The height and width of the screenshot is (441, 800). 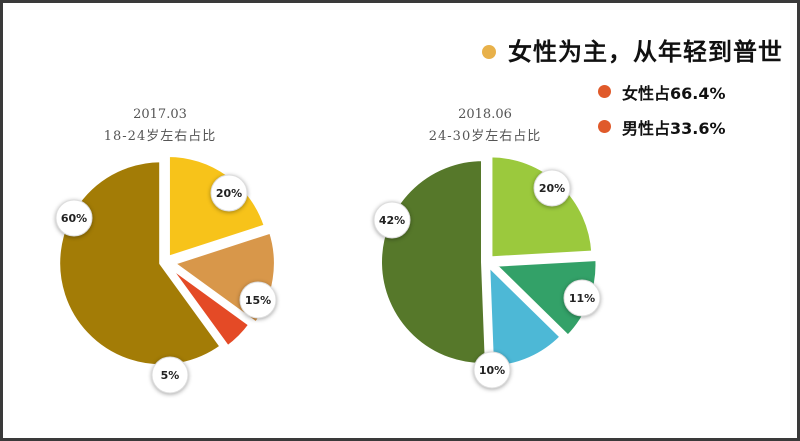 What do you see at coordinates (604, 126) in the screenshot?
I see `legend-dot-icon-male` at bounding box center [604, 126].